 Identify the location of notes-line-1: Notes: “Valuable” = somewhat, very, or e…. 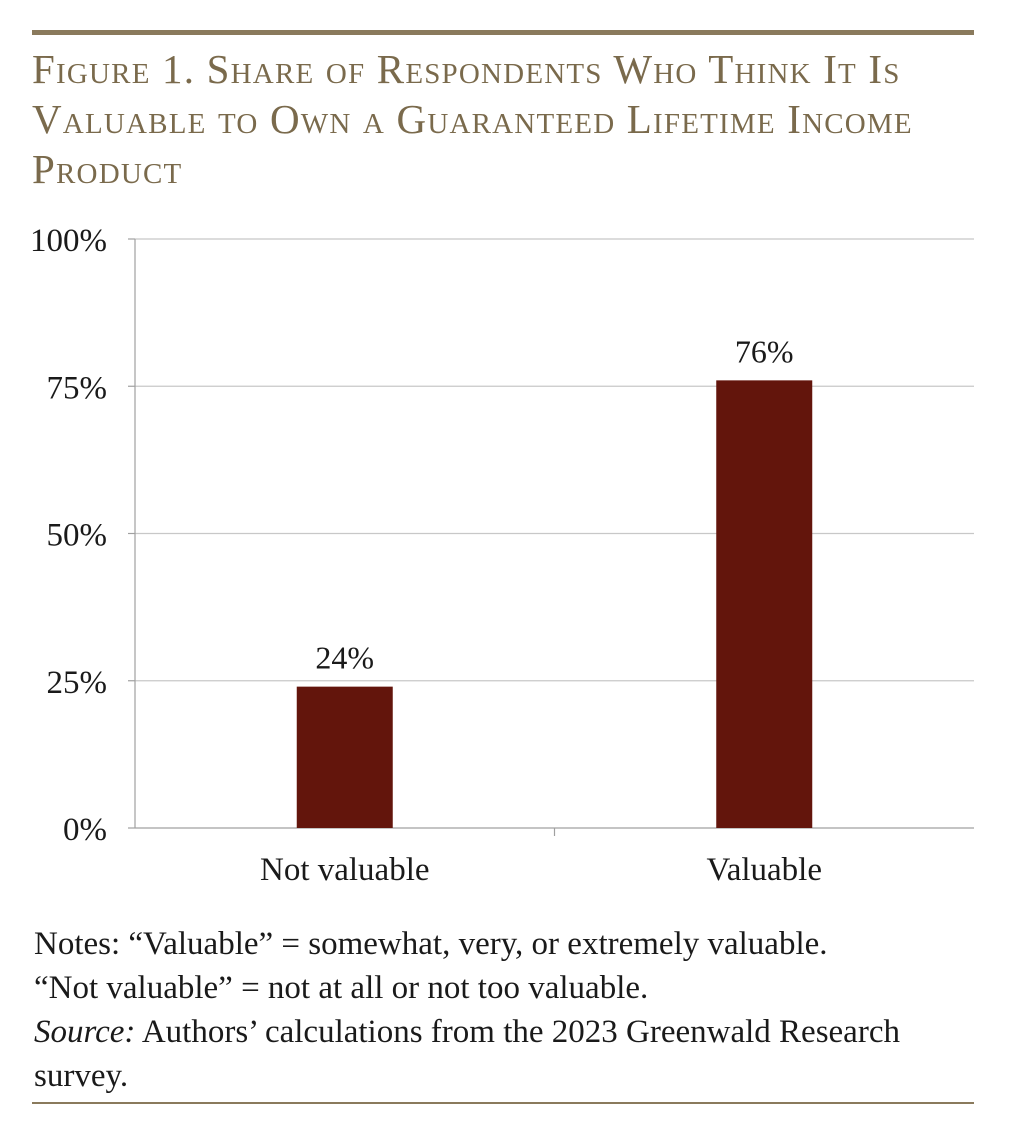
(431, 944).